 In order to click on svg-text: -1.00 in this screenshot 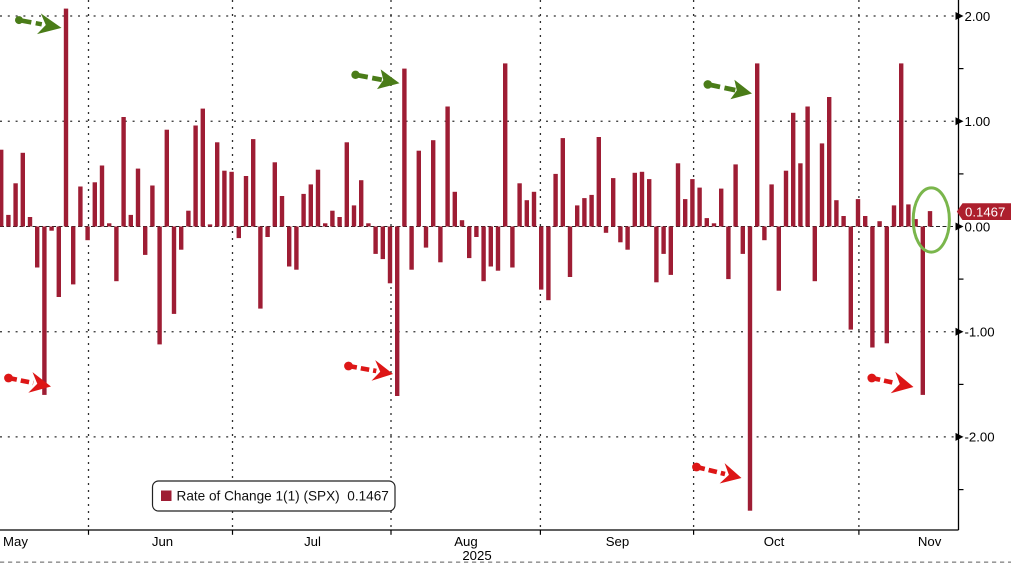, I will do `click(980, 332)`.